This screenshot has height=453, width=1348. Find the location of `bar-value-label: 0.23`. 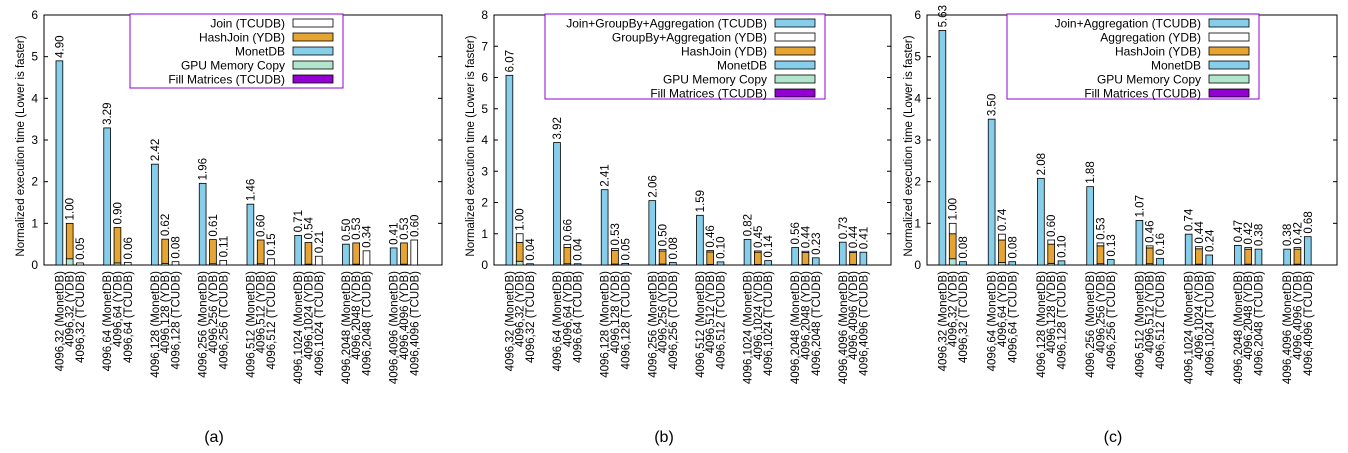

bar-value-label: 0.23 is located at coordinates (817, 243).